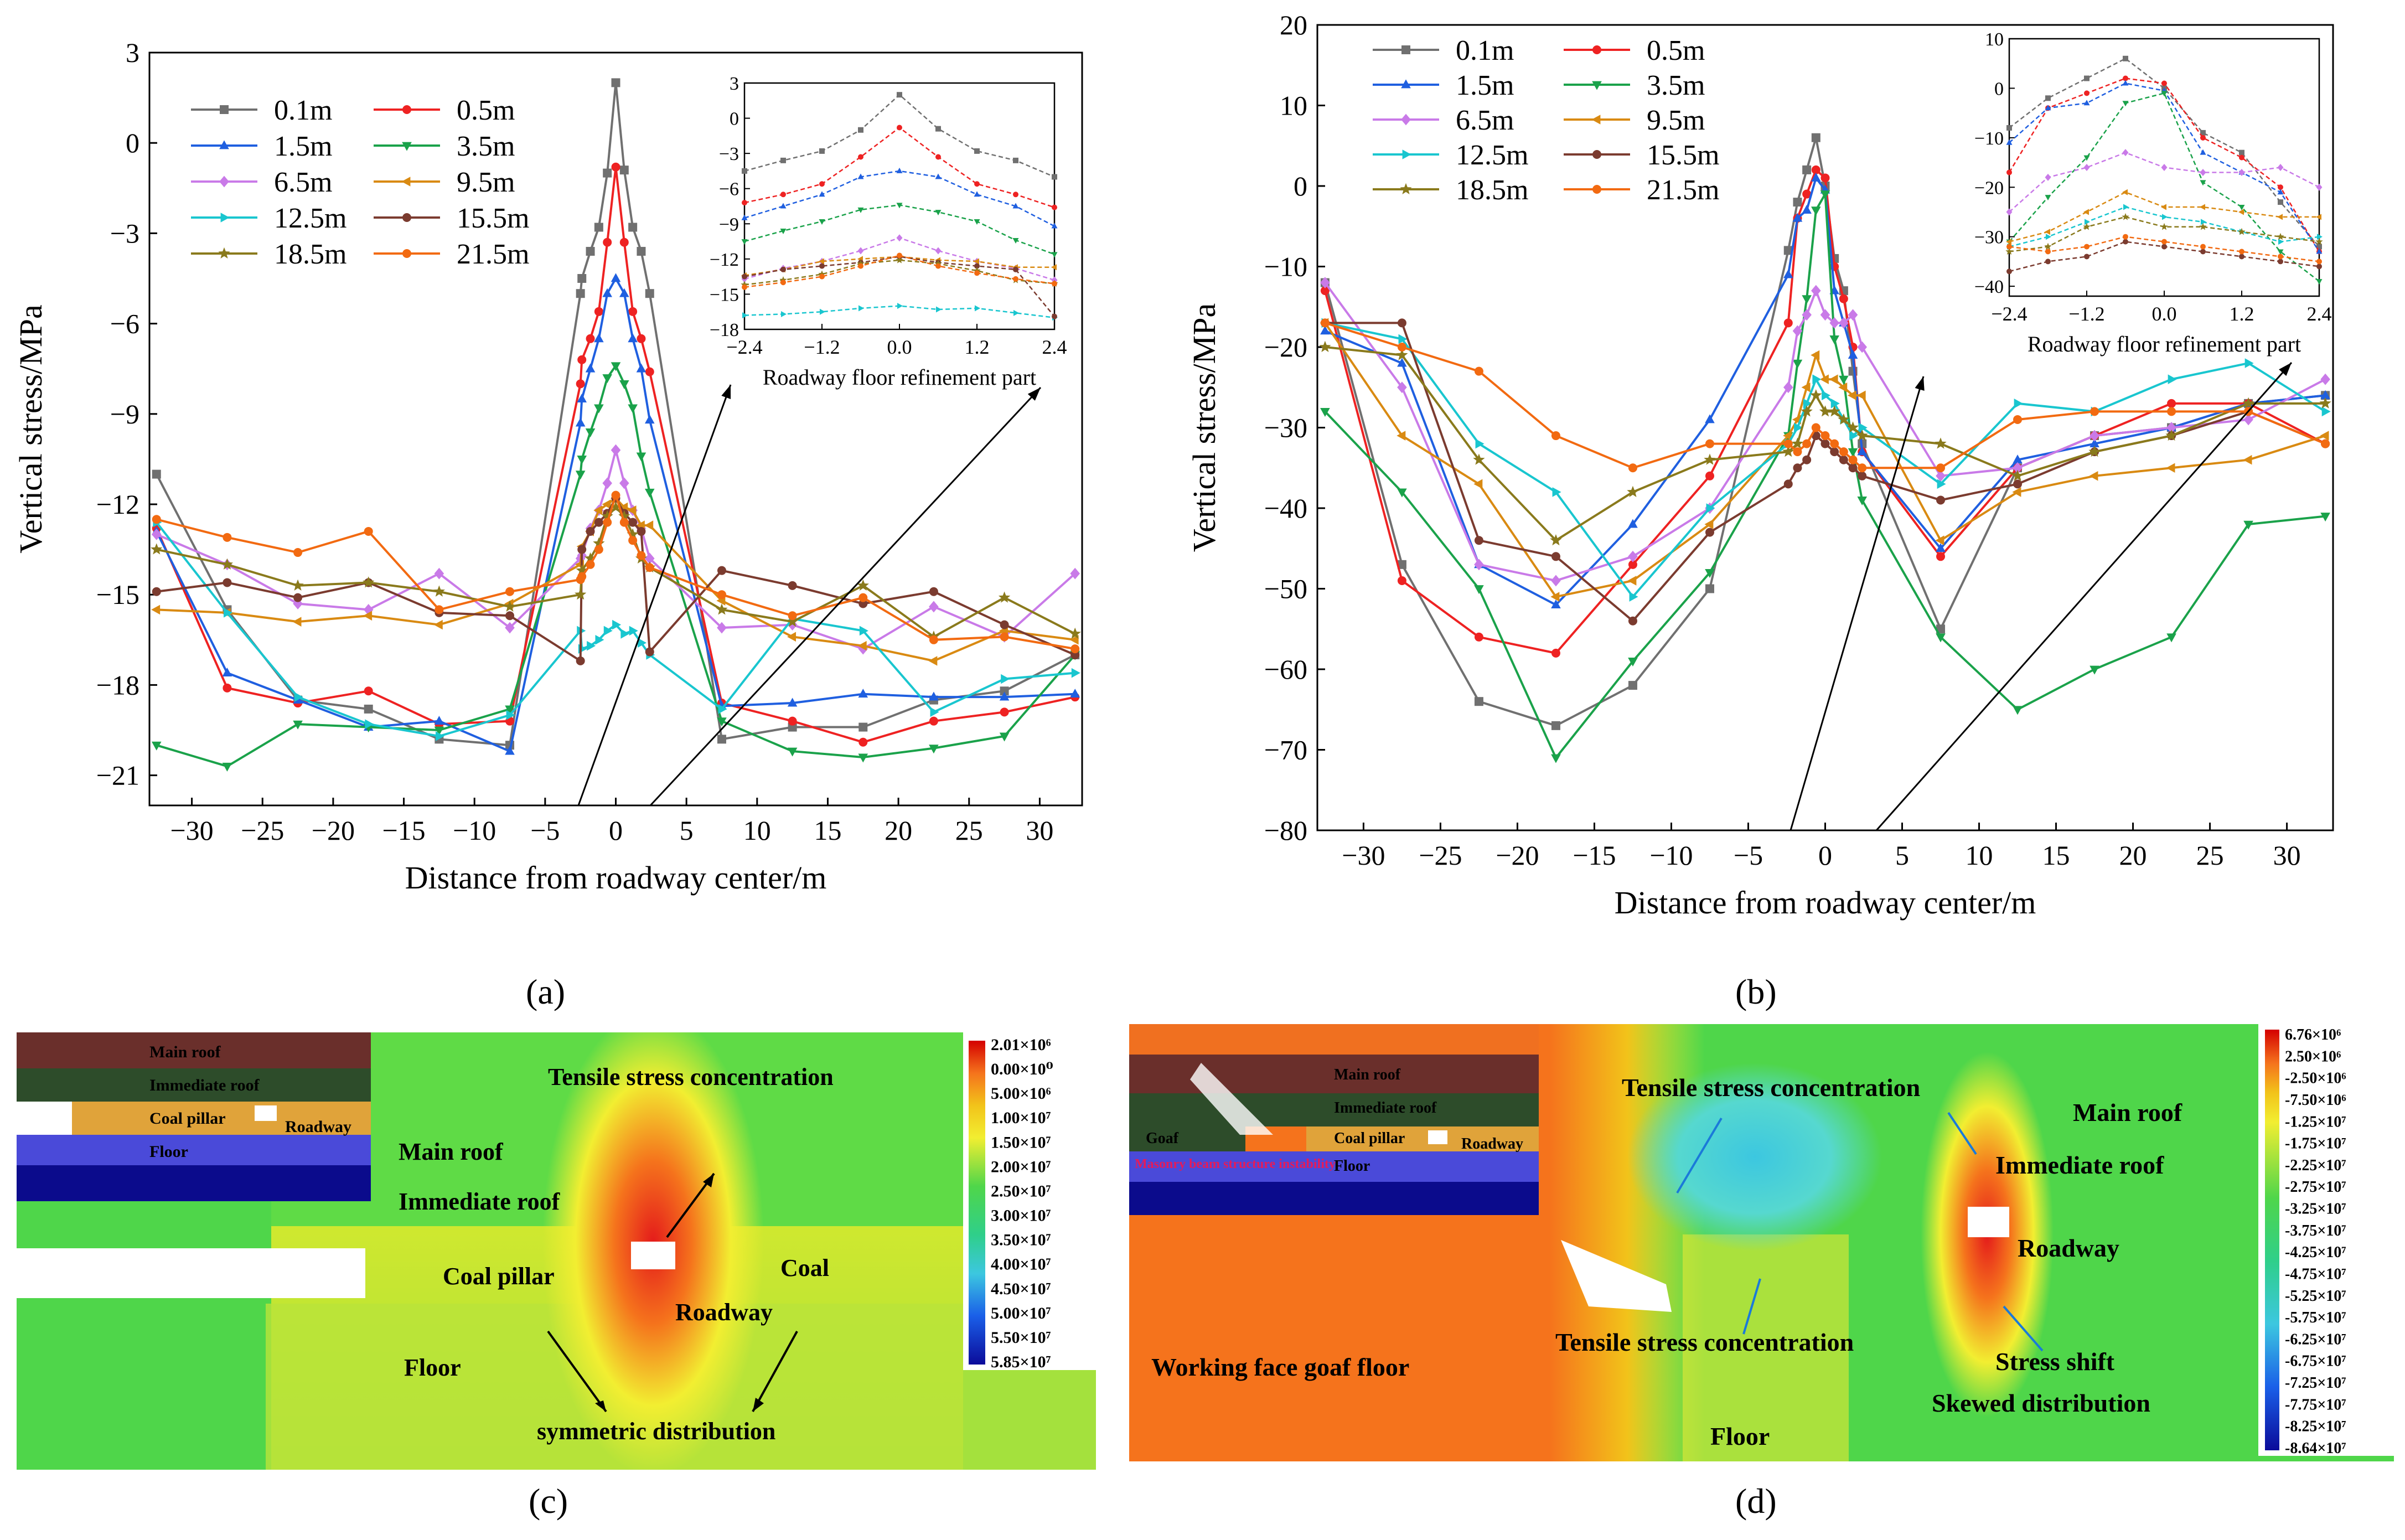 The height and width of the screenshot is (1540, 2405). I want to click on inset-point-a-6.5m, so click(900, 238).